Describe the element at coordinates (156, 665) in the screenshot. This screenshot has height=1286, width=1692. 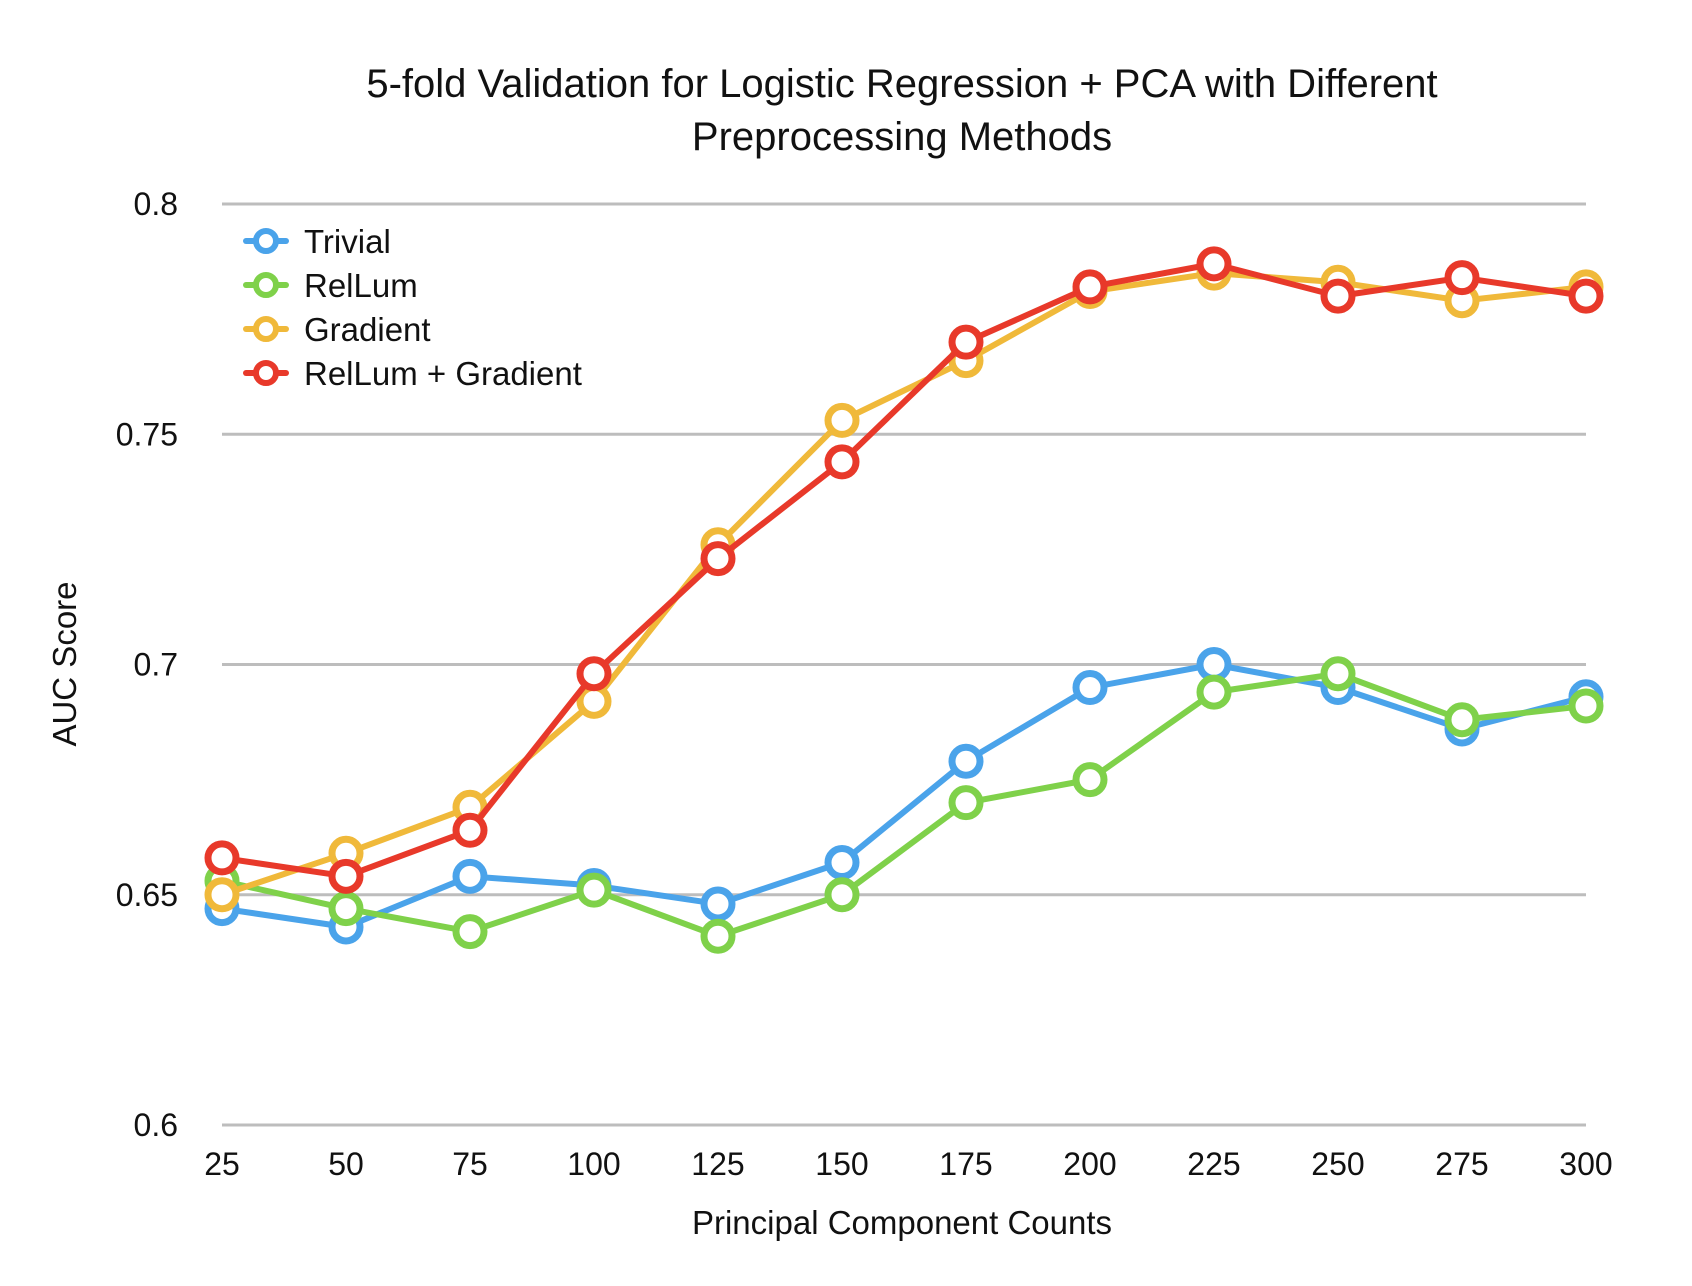
I see `y-tick-label-2: 0.7` at that location.